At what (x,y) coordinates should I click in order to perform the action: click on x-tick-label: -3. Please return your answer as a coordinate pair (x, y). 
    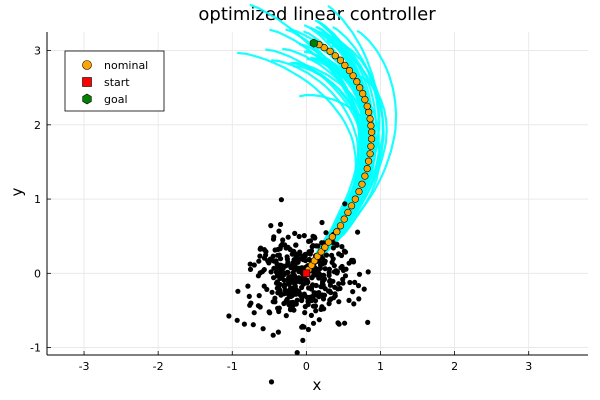
    Looking at the image, I should click on (84, 366).